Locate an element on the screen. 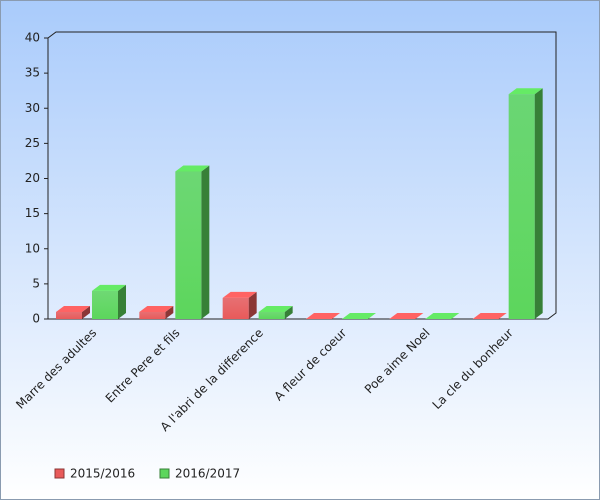  y-tick-label: 5 is located at coordinates (36, 283).